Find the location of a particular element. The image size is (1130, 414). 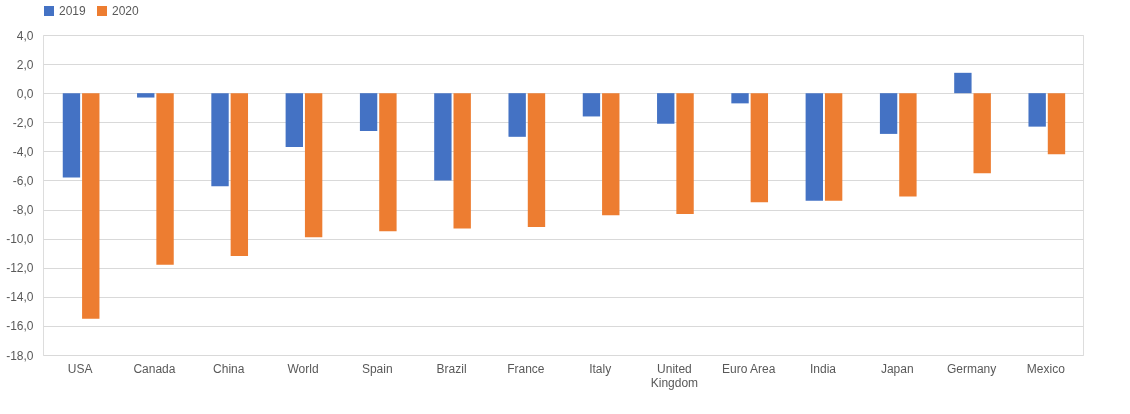

x-tick-label: France is located at coordinates (526, 368).